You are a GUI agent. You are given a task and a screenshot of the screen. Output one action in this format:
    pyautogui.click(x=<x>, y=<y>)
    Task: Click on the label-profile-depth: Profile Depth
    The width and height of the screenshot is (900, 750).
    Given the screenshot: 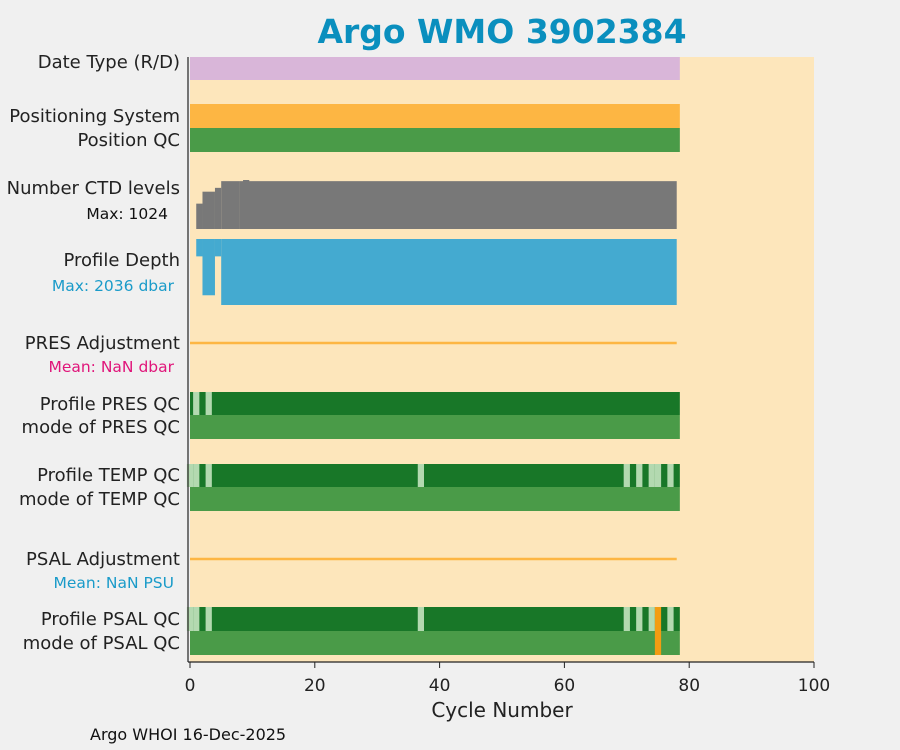 What is the action you would take?
    pyautogui.click(x=121, y=260)
    